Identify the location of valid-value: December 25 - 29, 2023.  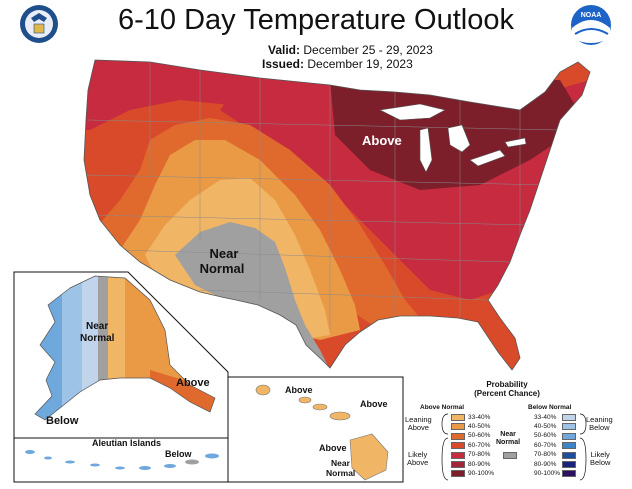
(368, 50).